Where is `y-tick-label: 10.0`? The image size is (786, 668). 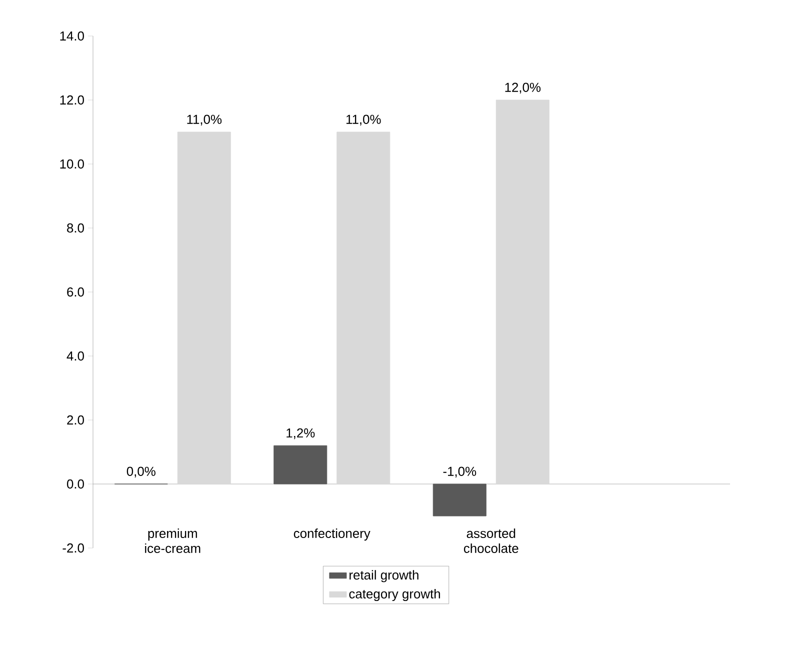 y-tick-label: 10.0 is located at coordinates (72, 164).